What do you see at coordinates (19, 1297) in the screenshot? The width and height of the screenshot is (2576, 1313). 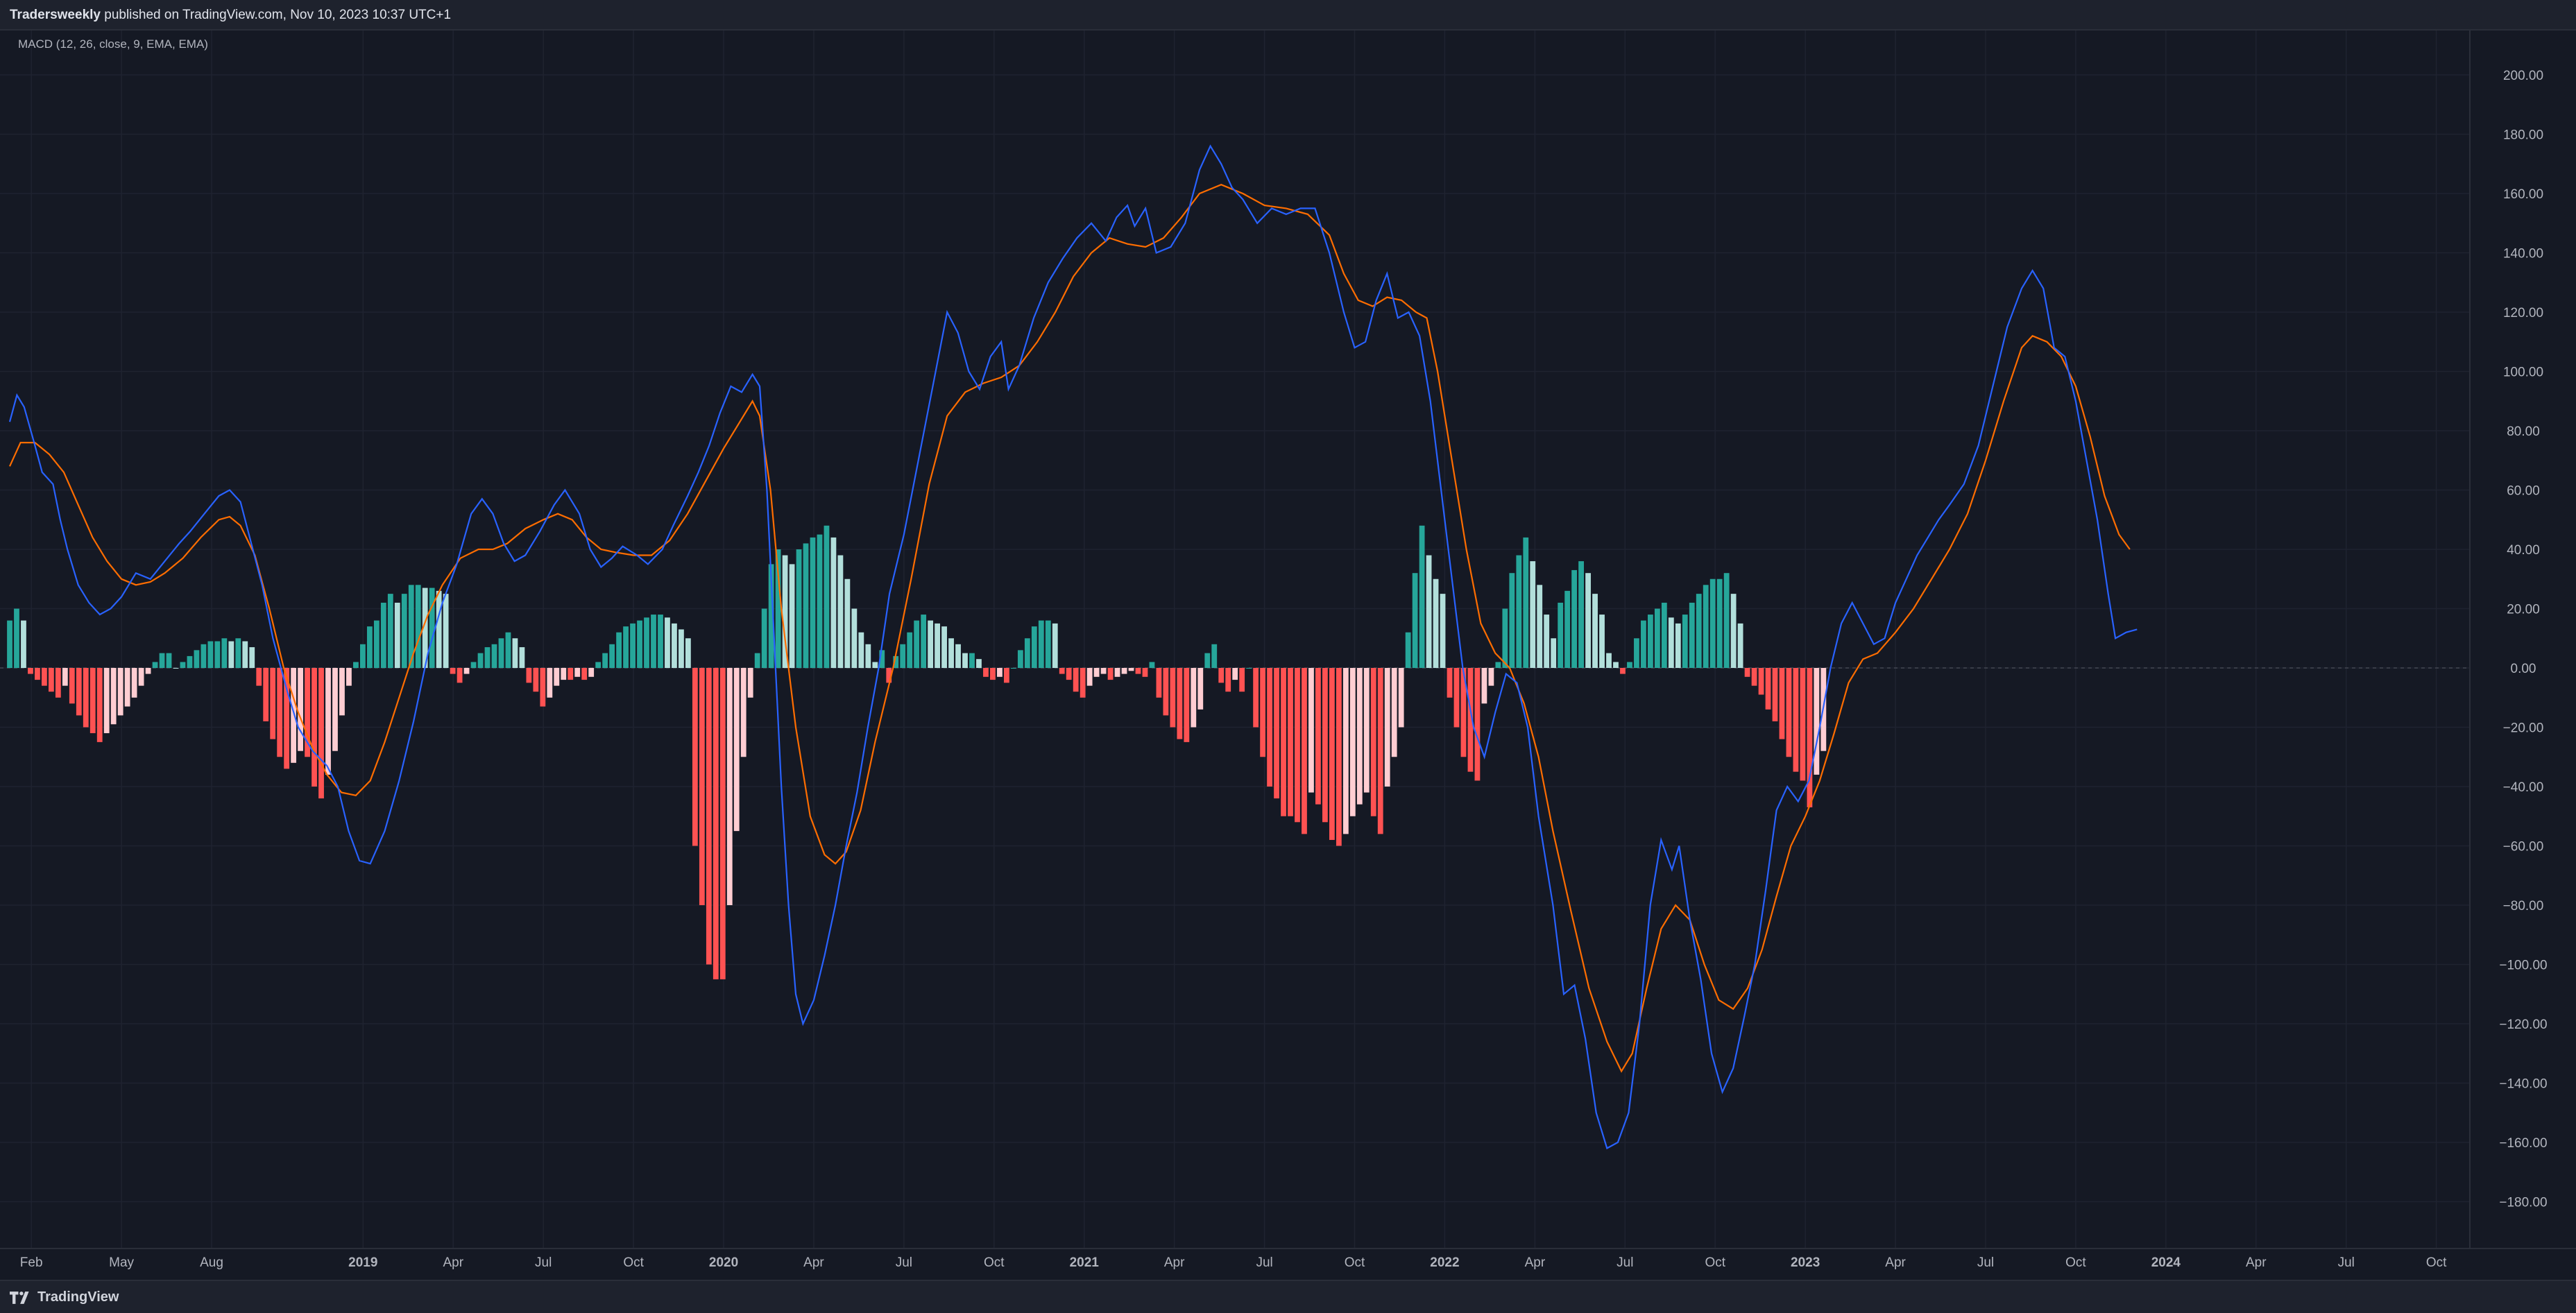 I see `tradingview-logo-icon` at bounding box center [19, 1297].